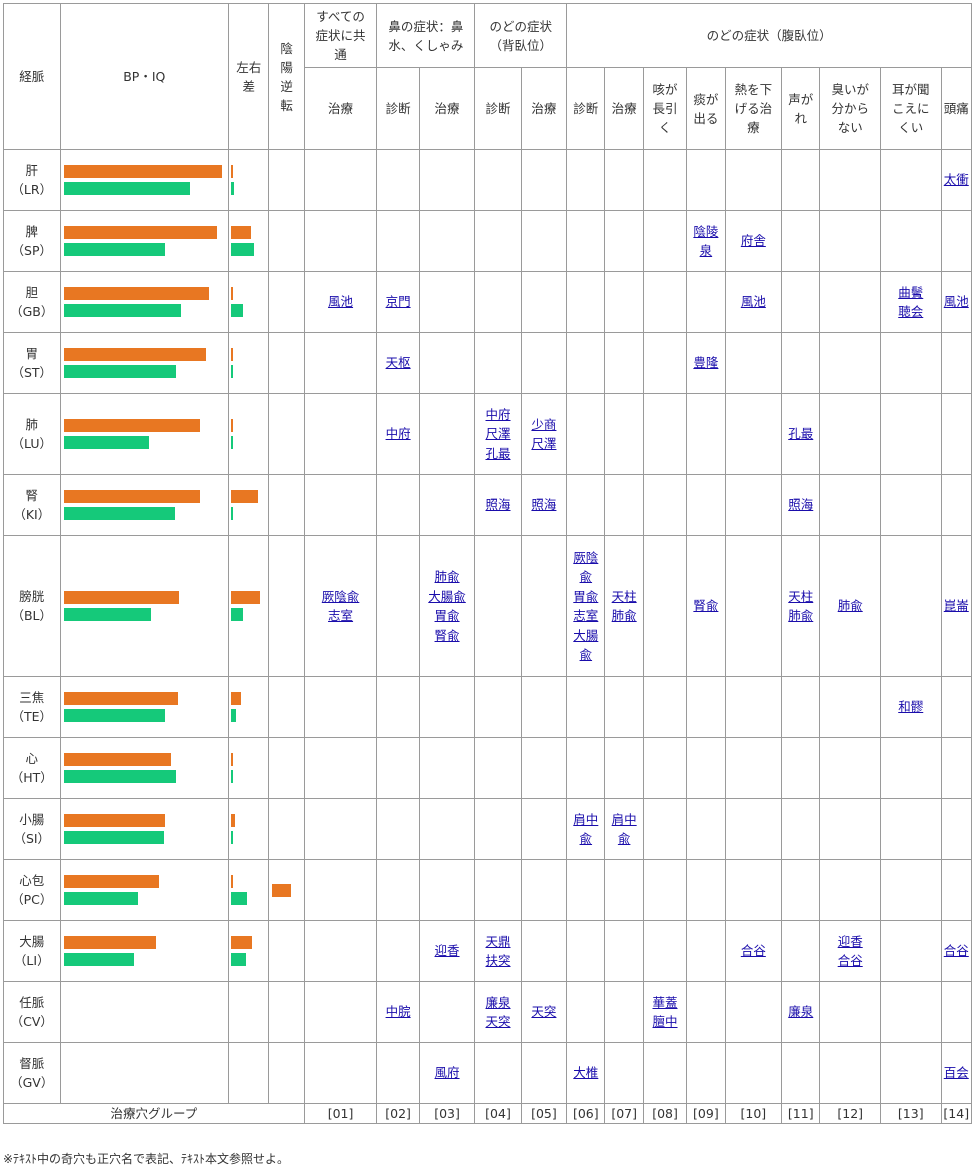  I want to click on acupoint-link: 曲鬢, so click(911, 292).